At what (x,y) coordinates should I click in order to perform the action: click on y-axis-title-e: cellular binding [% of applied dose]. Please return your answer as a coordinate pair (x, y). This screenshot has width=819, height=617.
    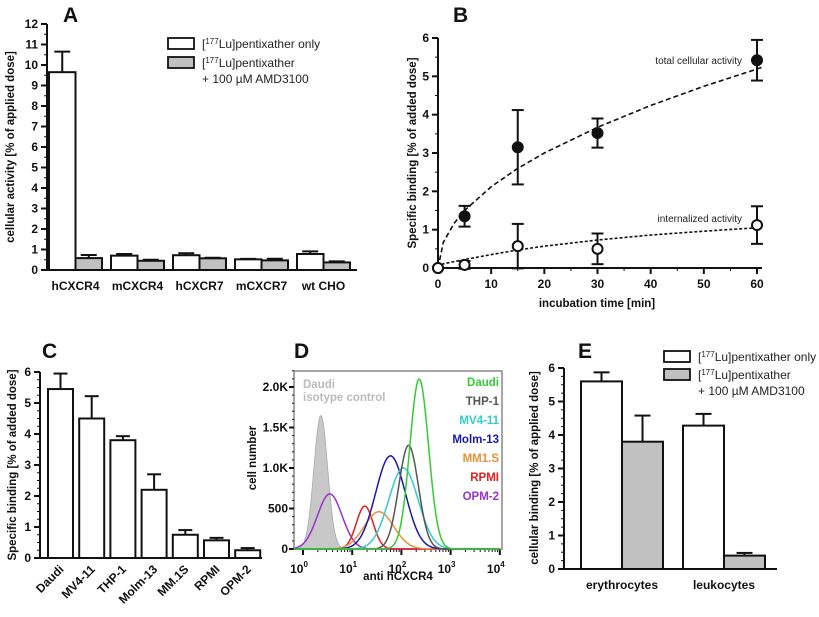
    Looking at the image, I should click on (535, 468).